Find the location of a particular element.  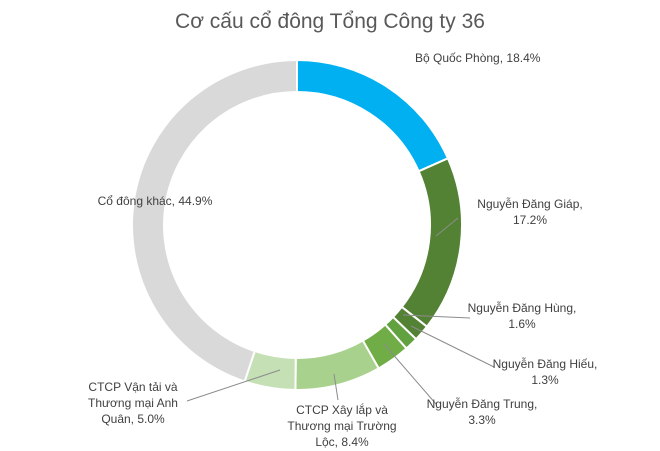

slice-label-2: Nguyễn Đăng Hùng, 1.6% is located at coordinates (522, 315).